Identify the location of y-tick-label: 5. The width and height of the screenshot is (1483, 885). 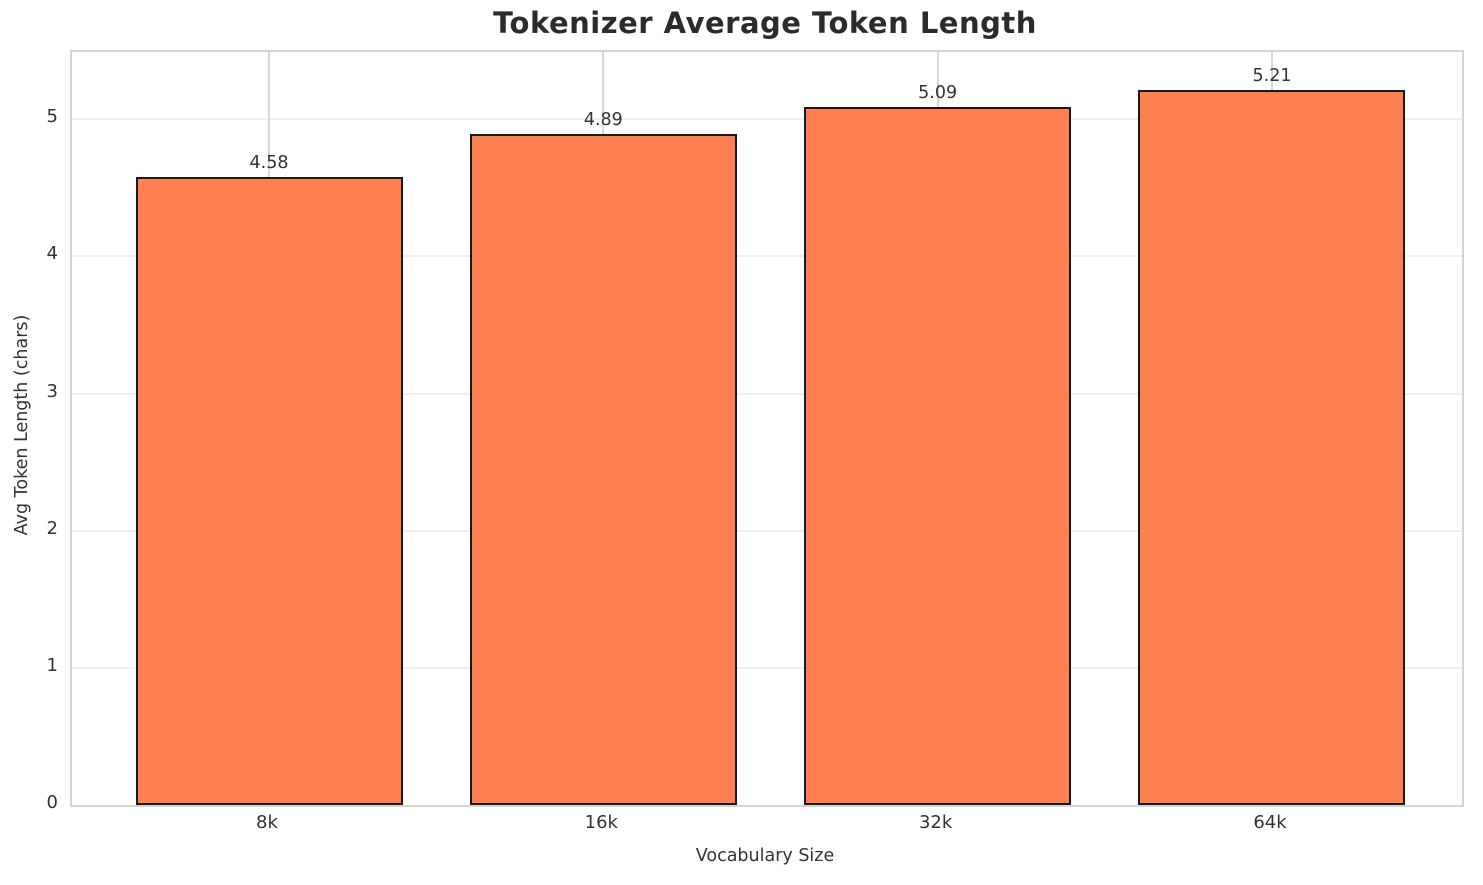
(52, 117).